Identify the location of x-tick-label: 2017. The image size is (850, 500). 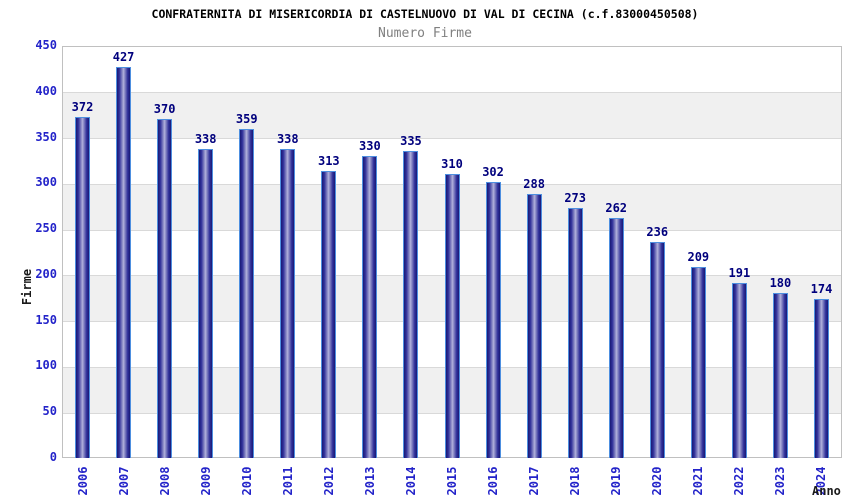
(534, 481).